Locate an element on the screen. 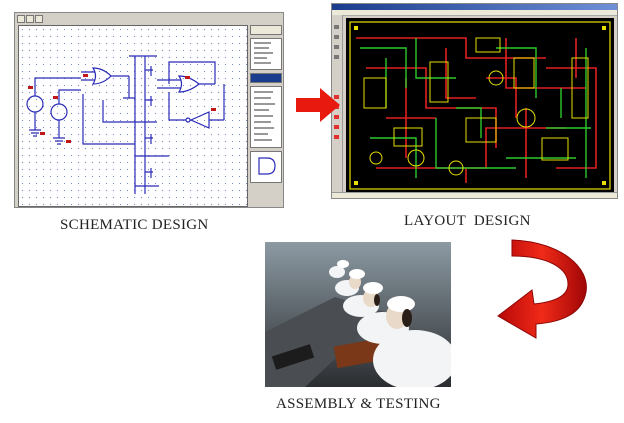 The image size is (624, 423). side-panel-preview is located at coordinates (266, 167).